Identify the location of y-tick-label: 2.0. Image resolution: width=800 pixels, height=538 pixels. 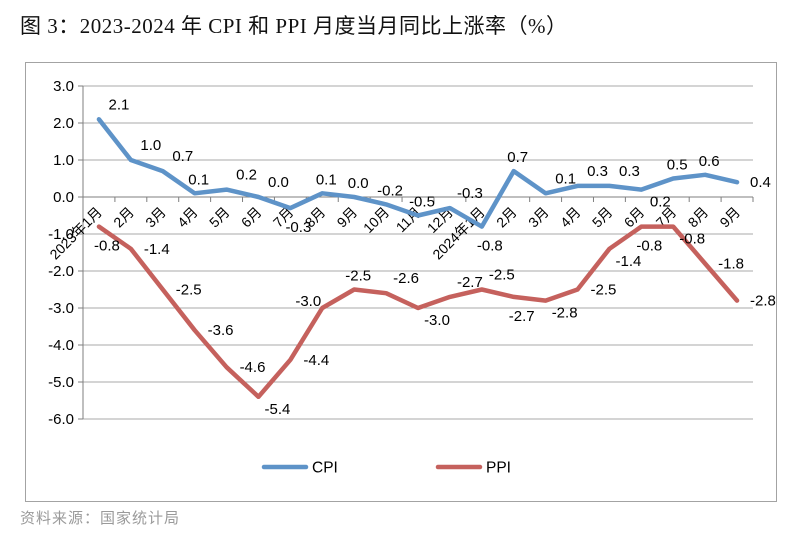
(63, 123).